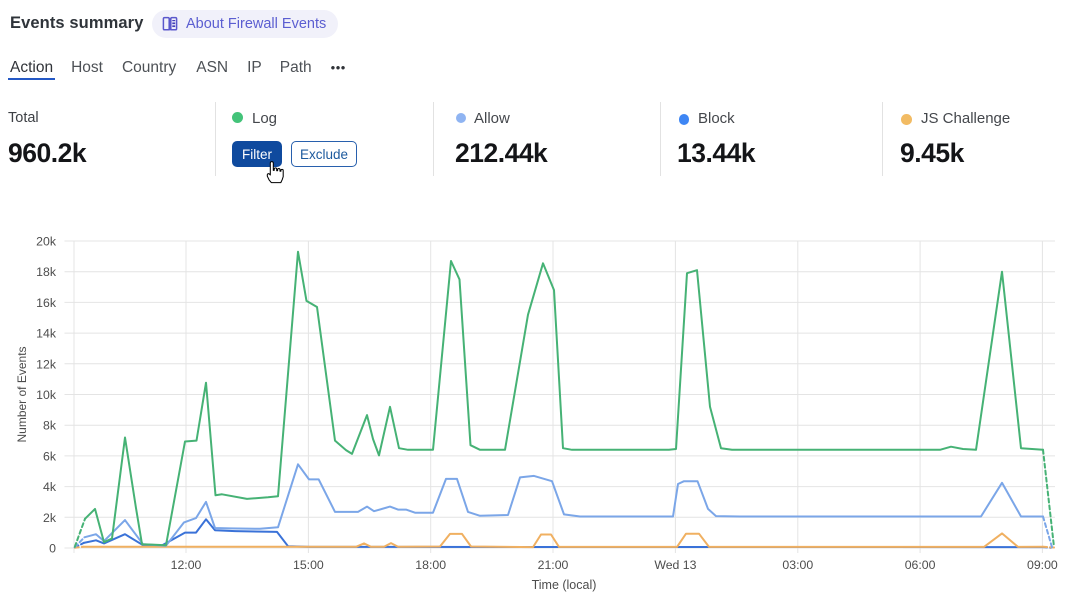 This screenshot has height=598, width=1068. What do you see at coordinates (50, 426) in the screenshot?
I see `svg-text: 8k` at bounding box center [50, 426].